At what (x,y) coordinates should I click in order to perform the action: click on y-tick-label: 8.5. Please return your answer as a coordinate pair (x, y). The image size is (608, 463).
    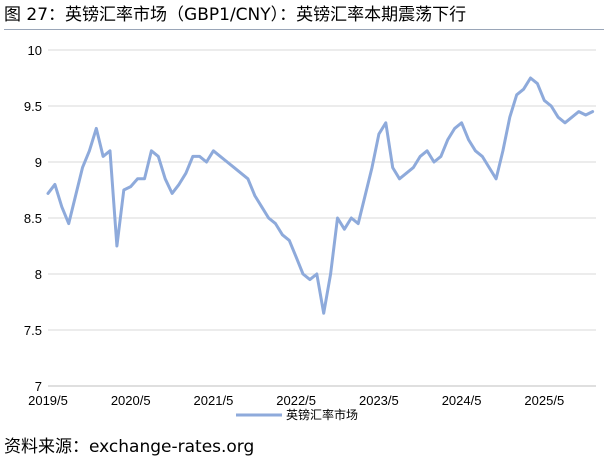
    Looking at the image, I should click on (33, 218).